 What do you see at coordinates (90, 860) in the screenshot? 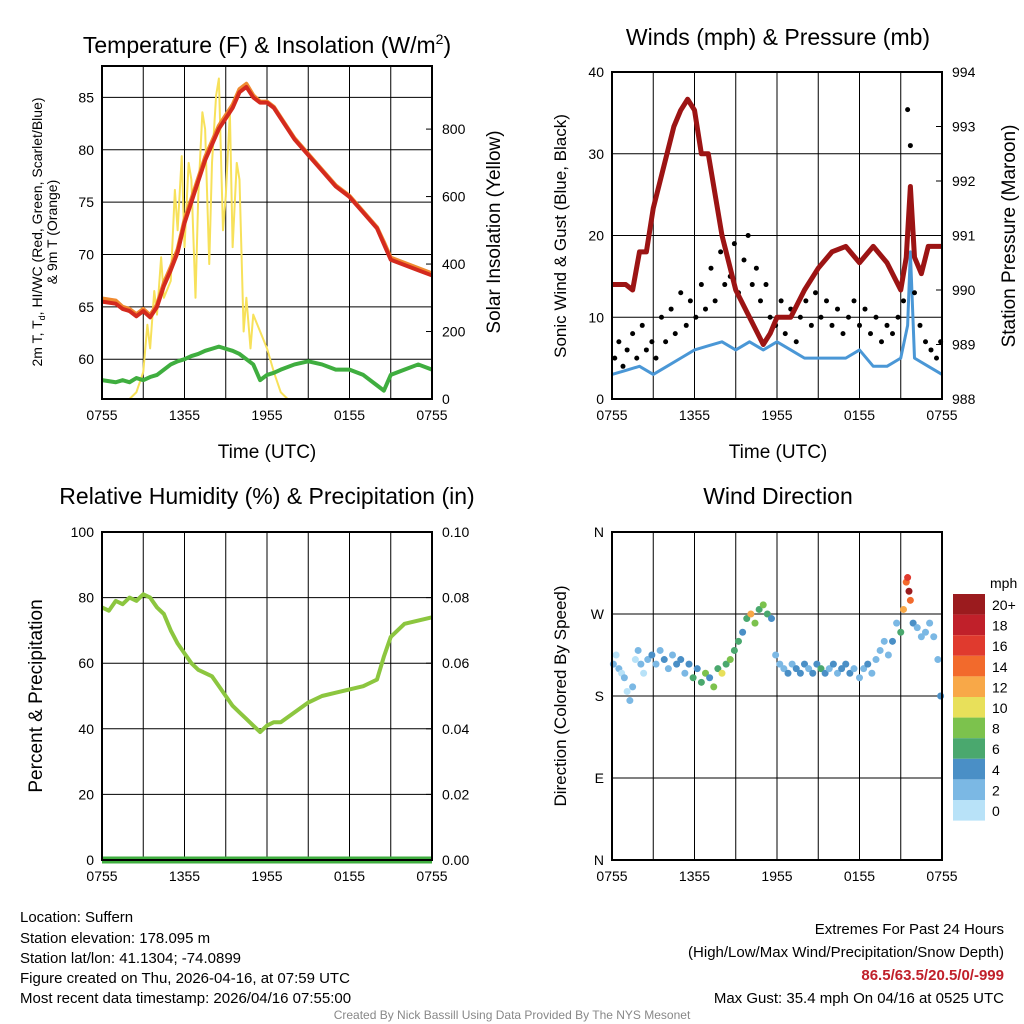
I see `rh-ytick: 0` at bounding box center [90, 860].